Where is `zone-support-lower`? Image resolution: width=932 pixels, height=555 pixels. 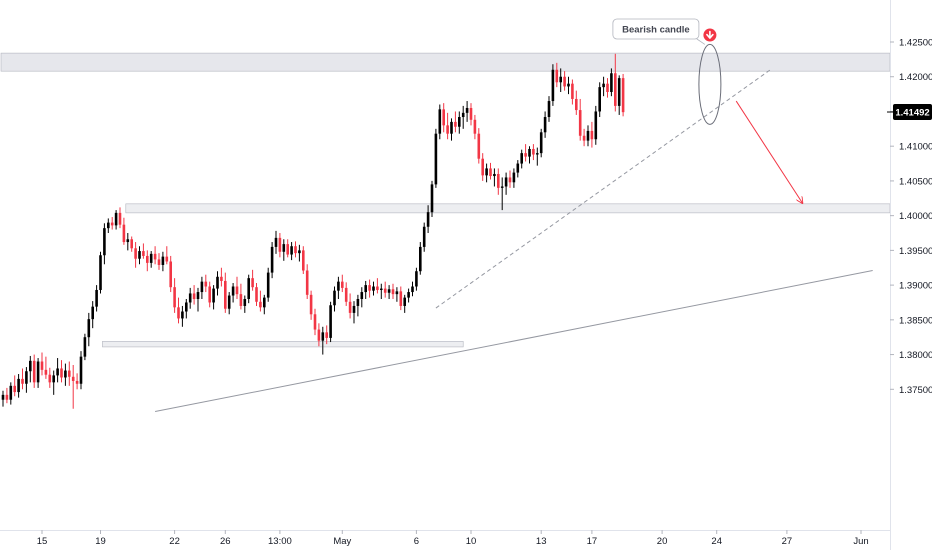
zone-support-lower is located at coordinates (283, 344).